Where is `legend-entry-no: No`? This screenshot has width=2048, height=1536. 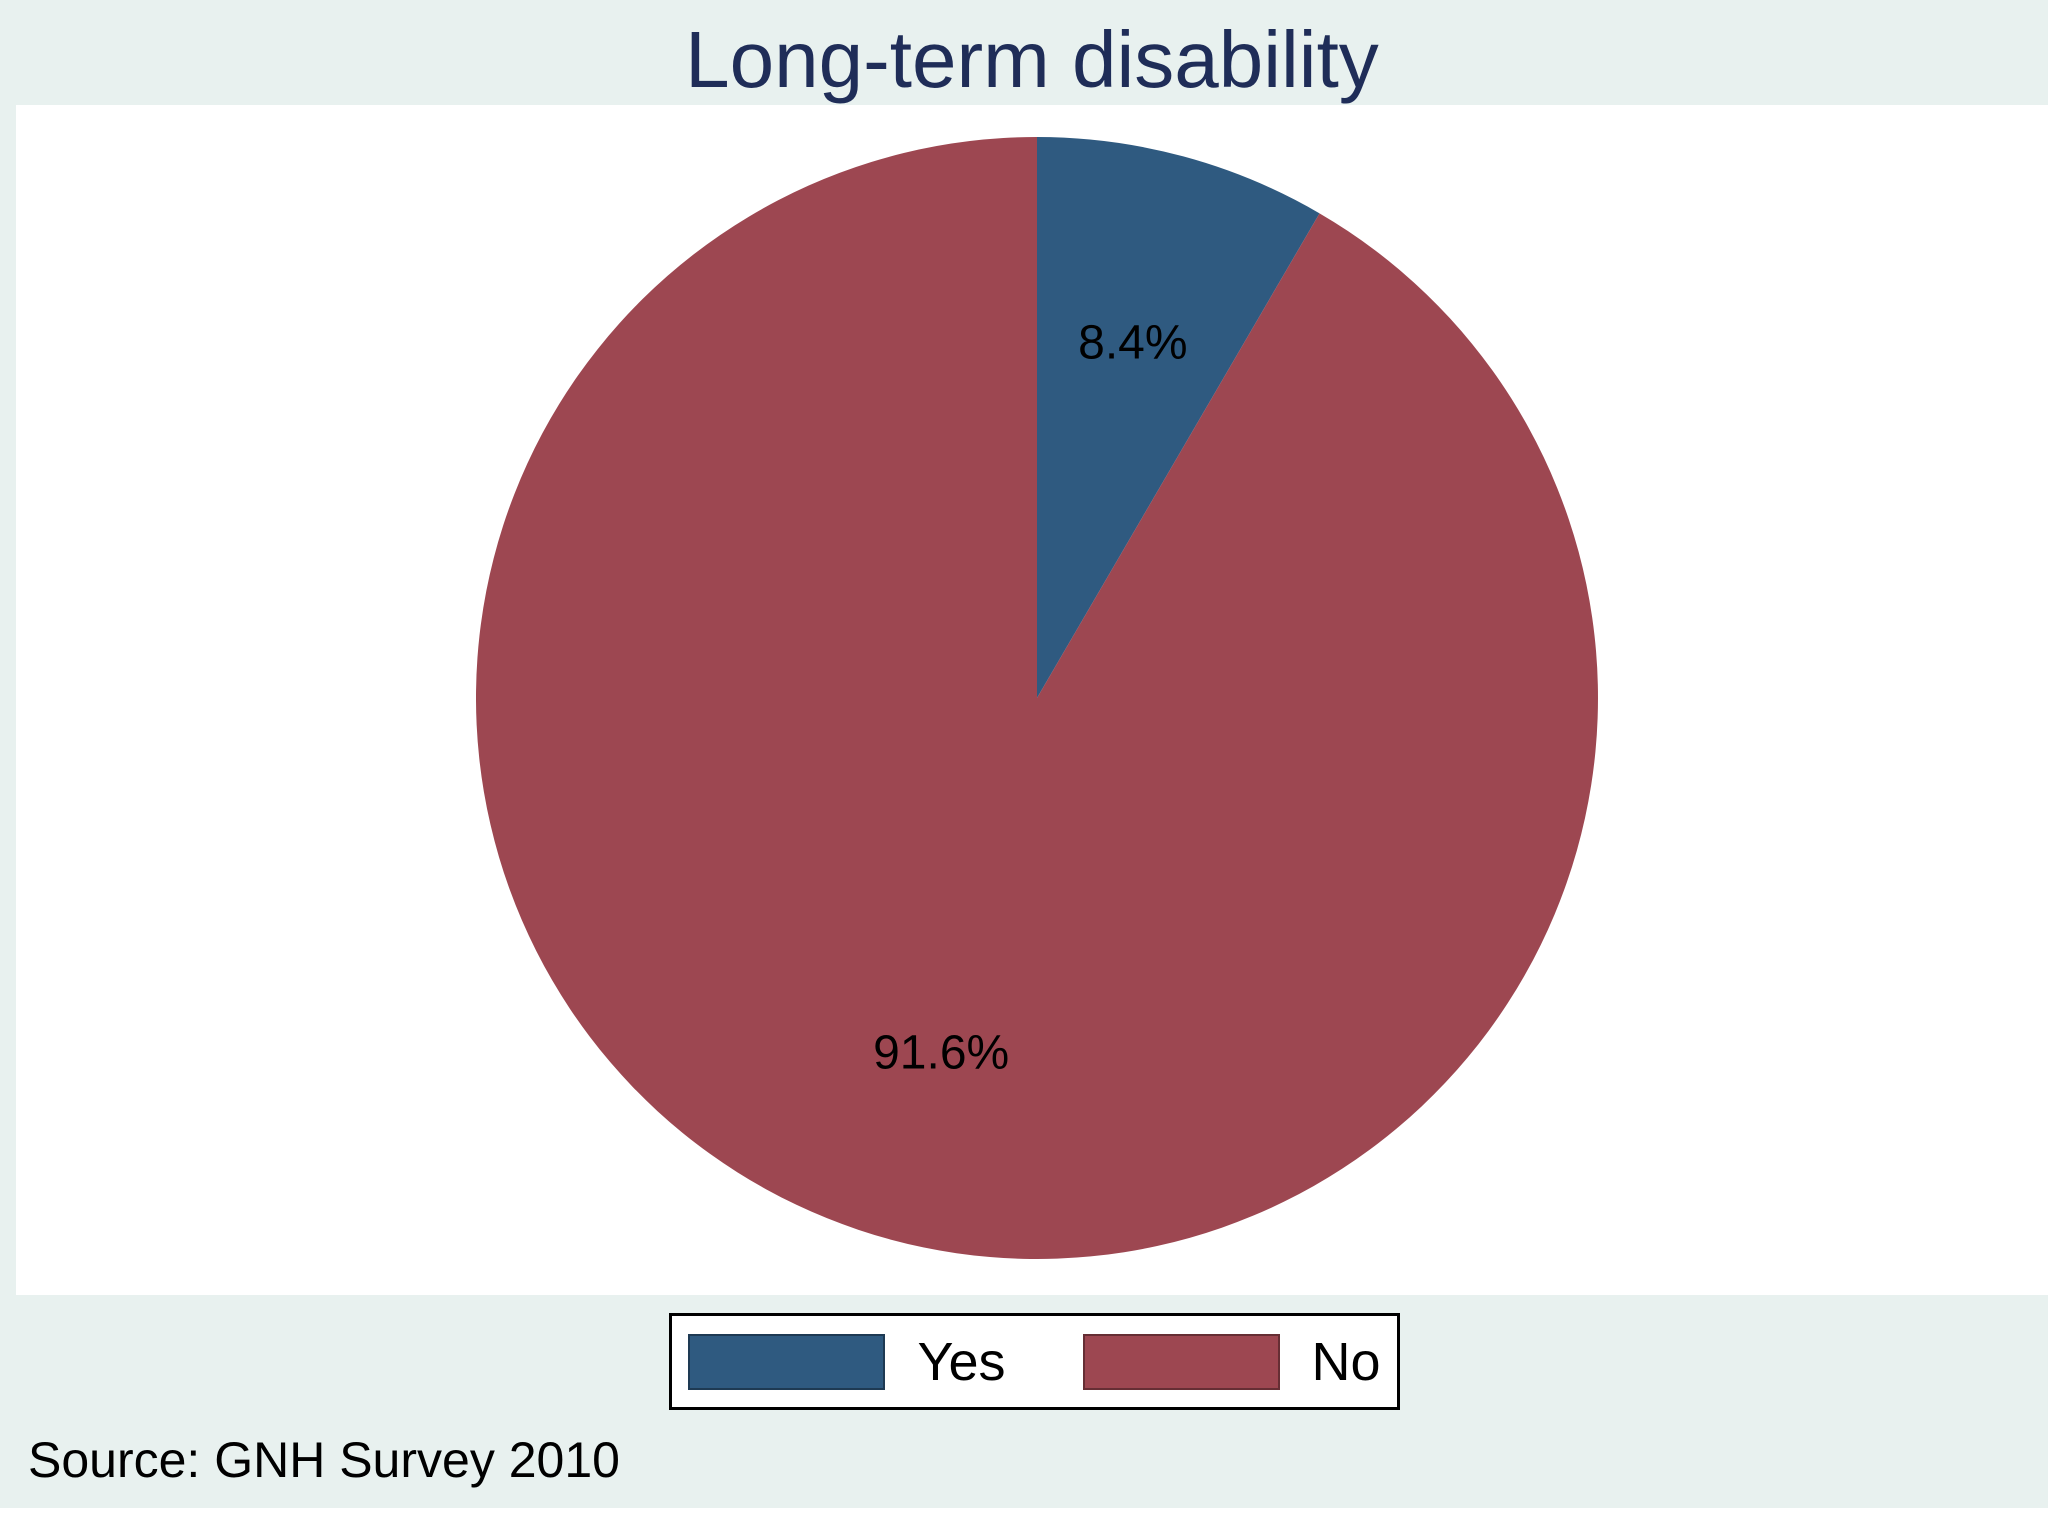
legend-entry-no: No is located at coordinates (1231, 1362).